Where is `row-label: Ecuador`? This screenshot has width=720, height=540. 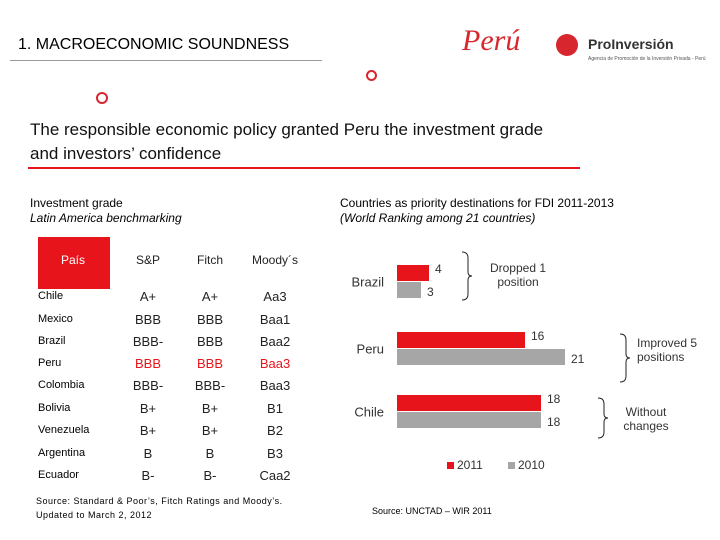 row-label: Ecuador is located at coordinates (58, 475).